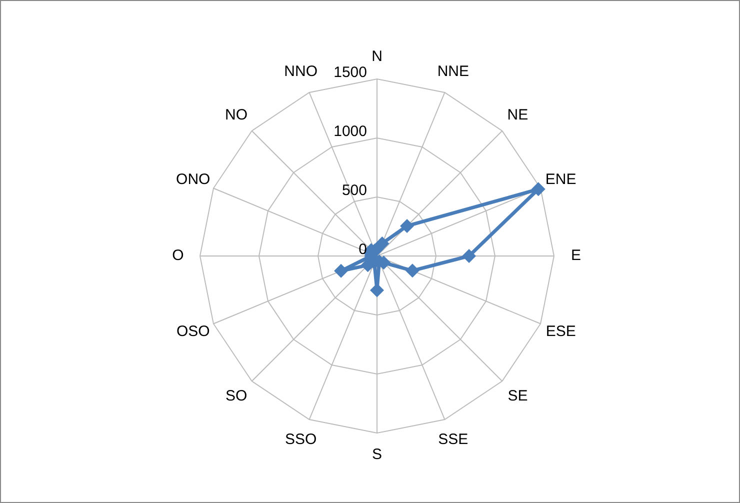  Describe the element at coordinates (301, 439) in the screenshot. I see `spoke-label: SSO` at that location.